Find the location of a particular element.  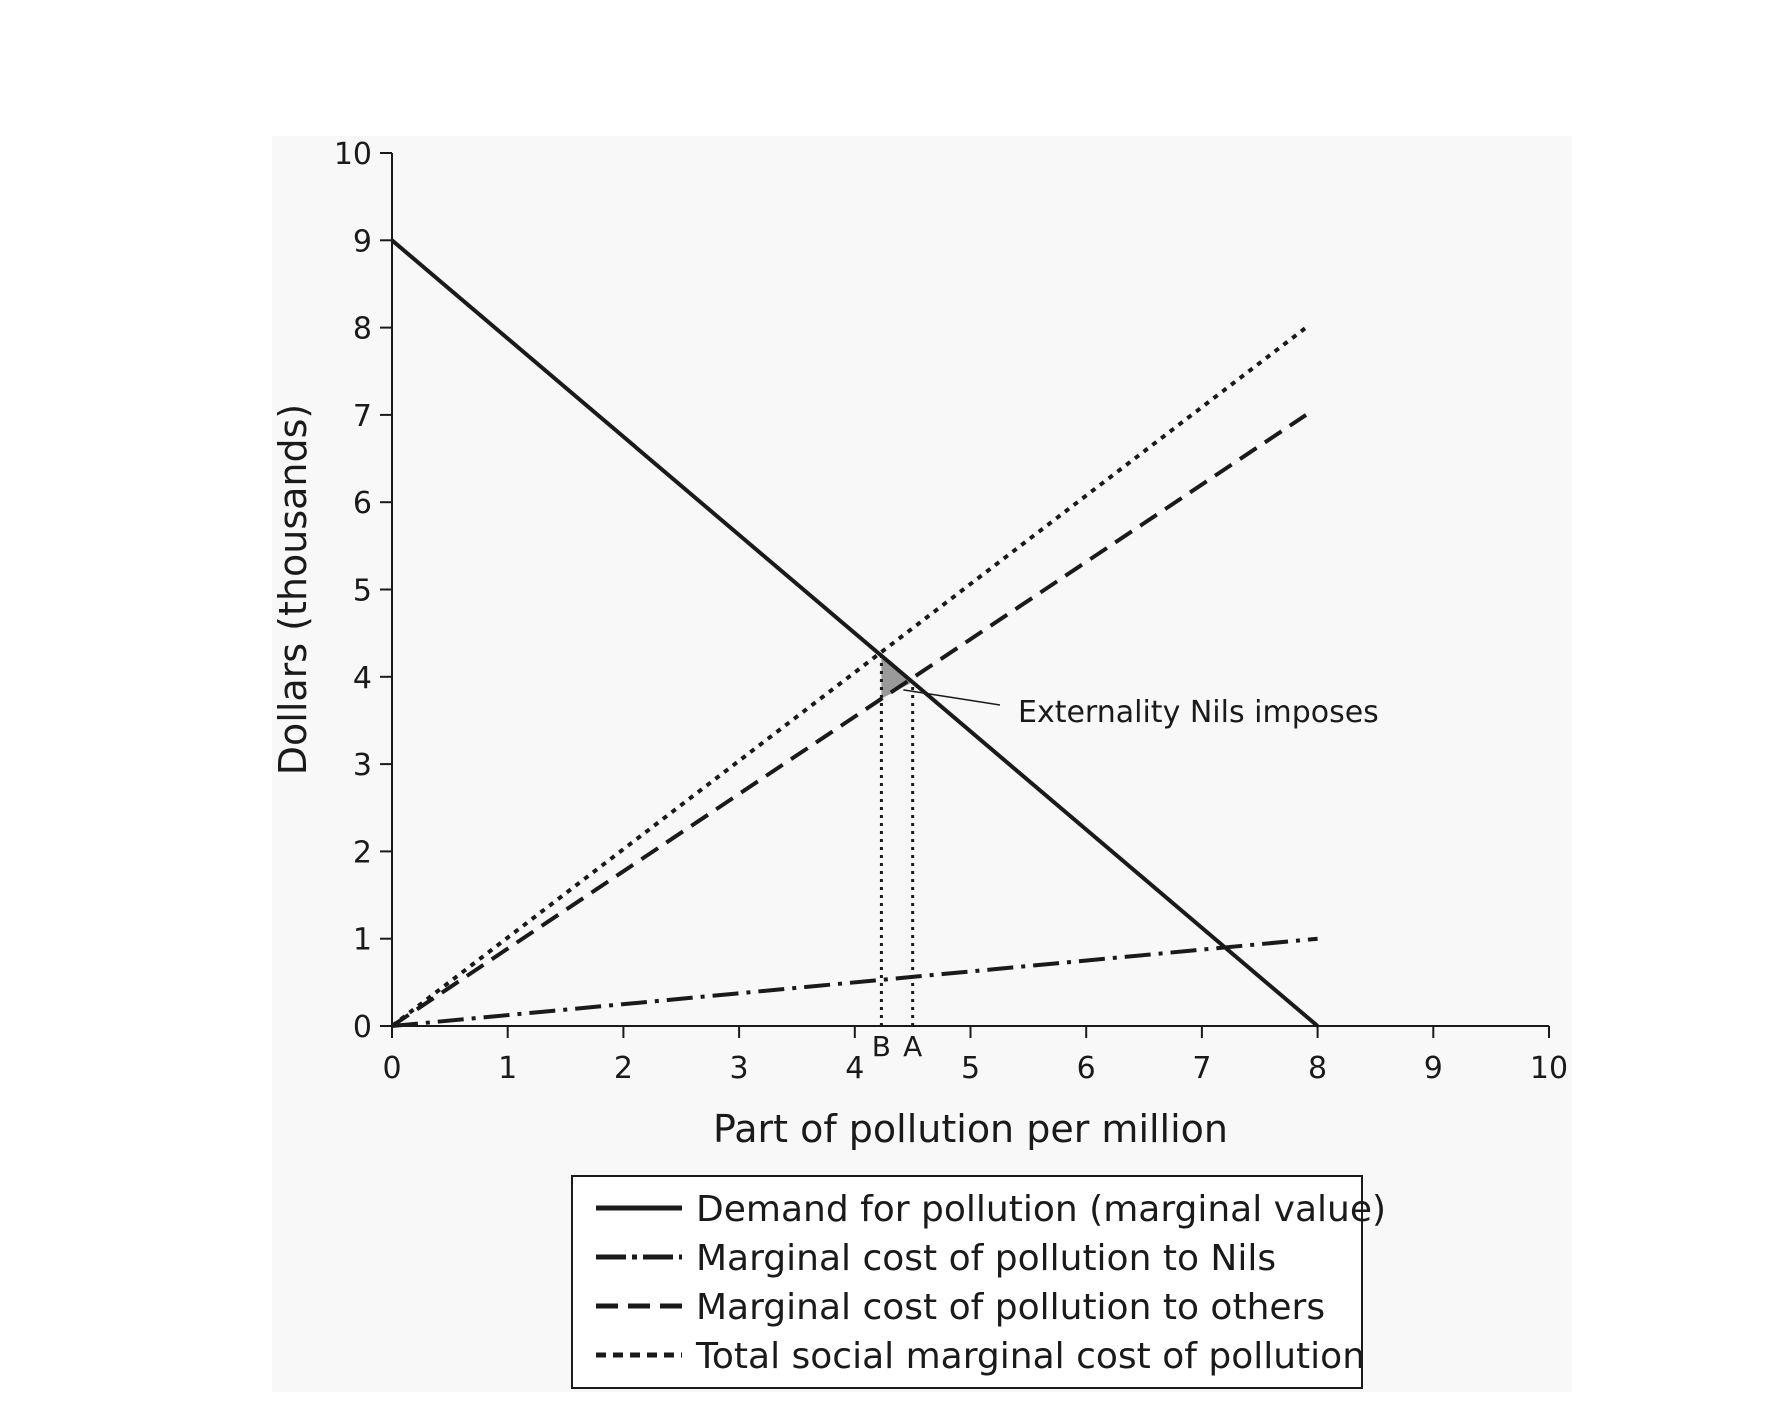

legend-label-3: Marginal cost of pollution to others is located at coordinates (1010, 1307).